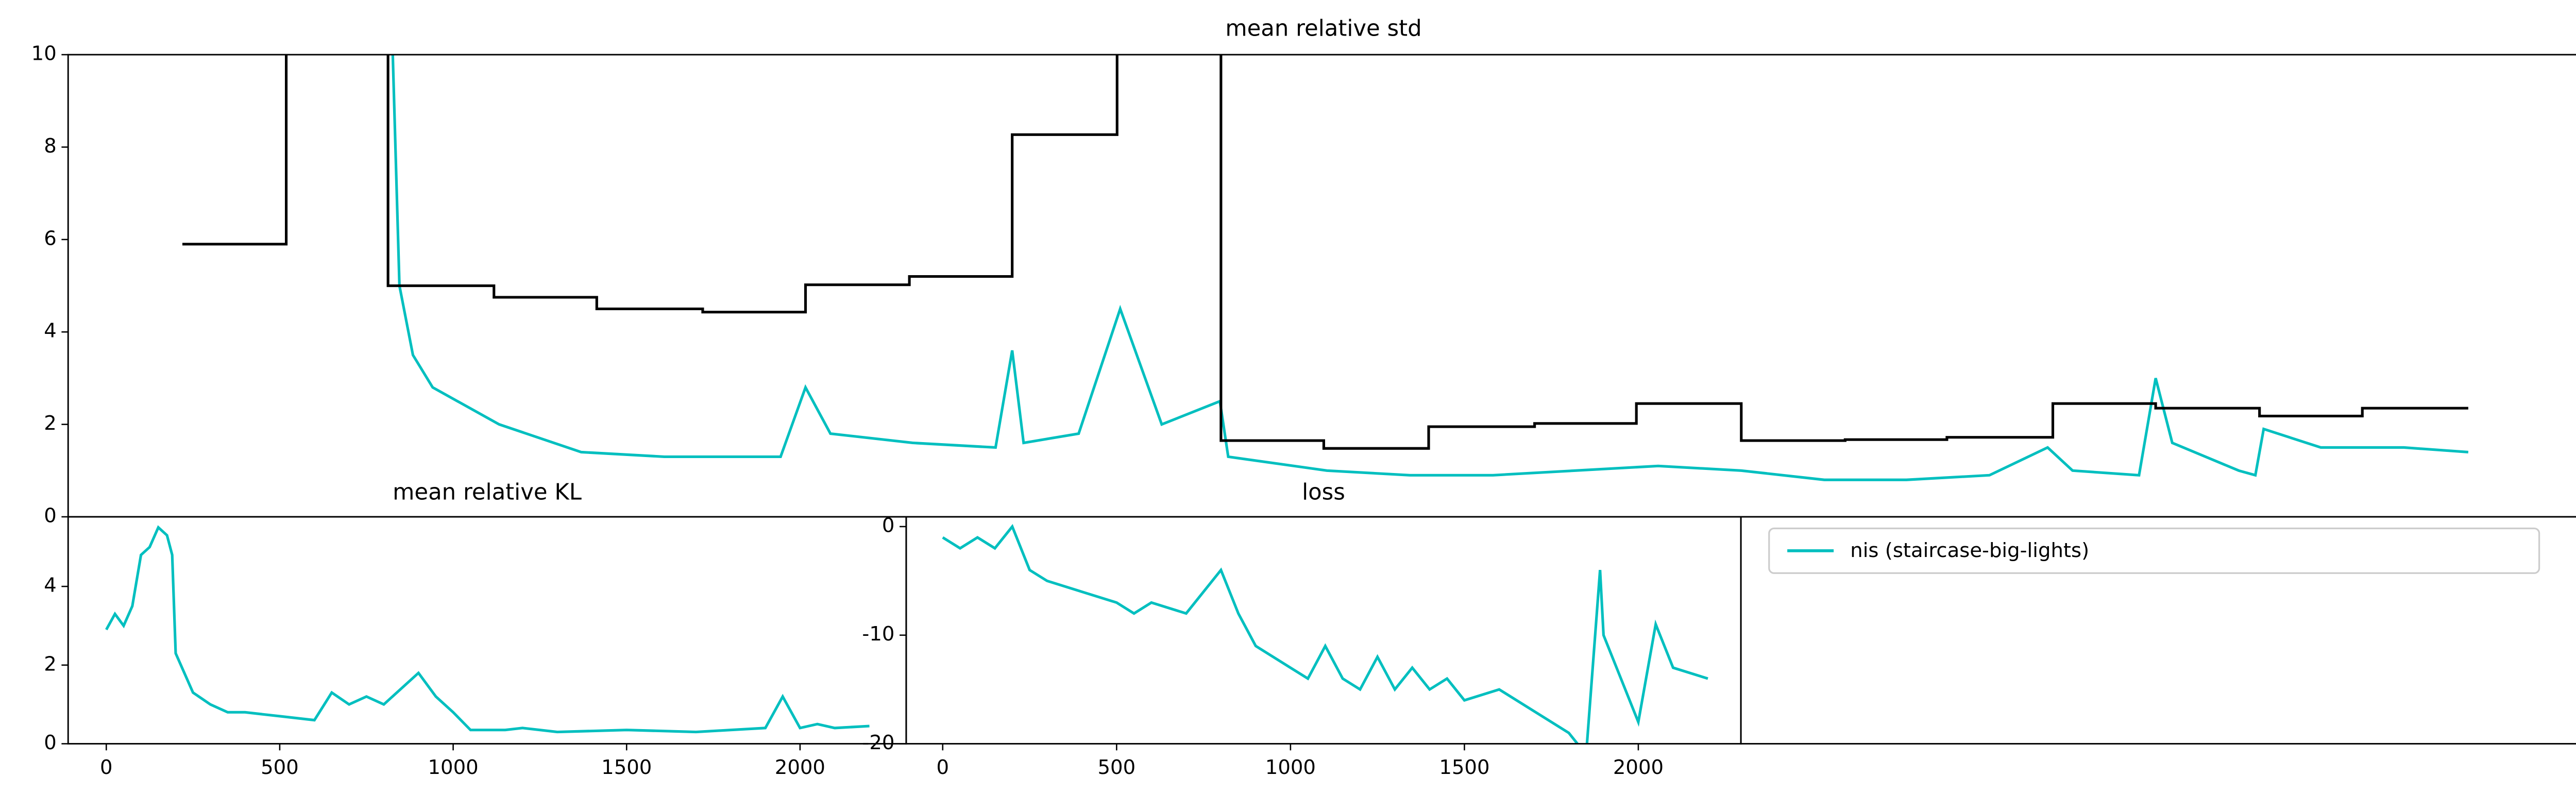 The width and height of the screenshot is (2576, 810). Describe the element at coordinates (878, 634) in the screenshot. I see `y-tick-label: -10` at that location.